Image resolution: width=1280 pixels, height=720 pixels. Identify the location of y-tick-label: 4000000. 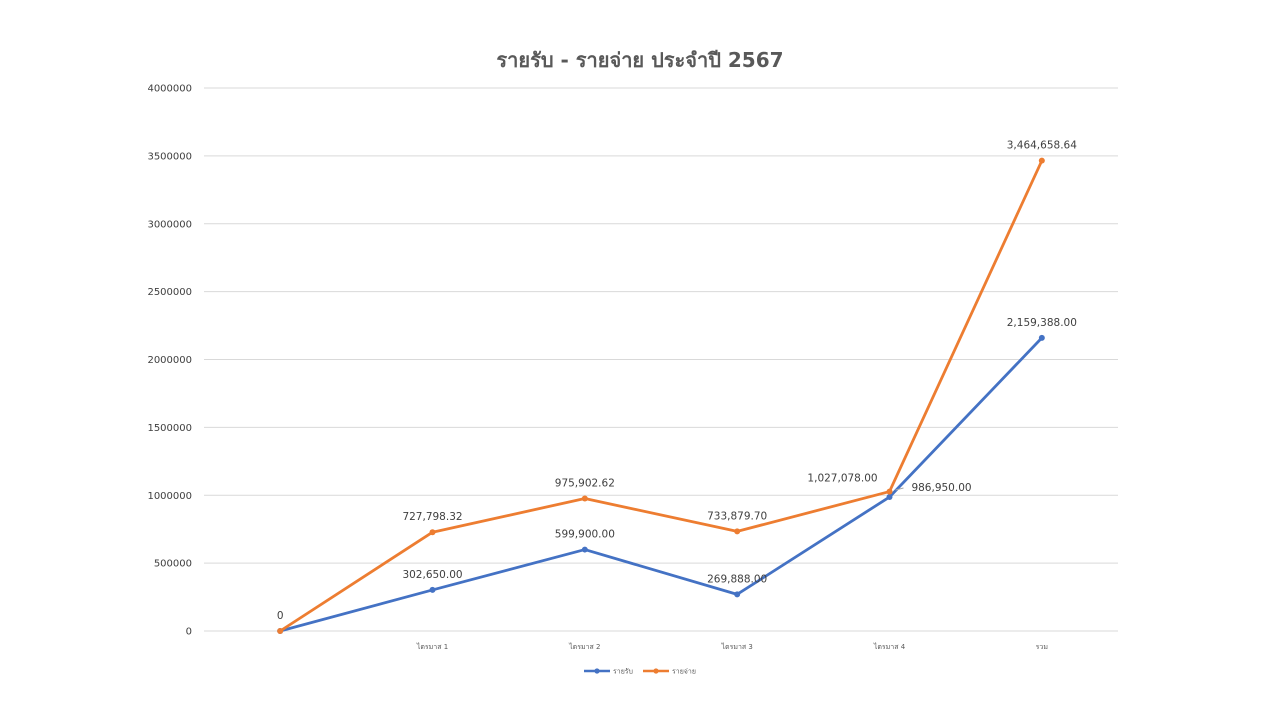
(169, 89).